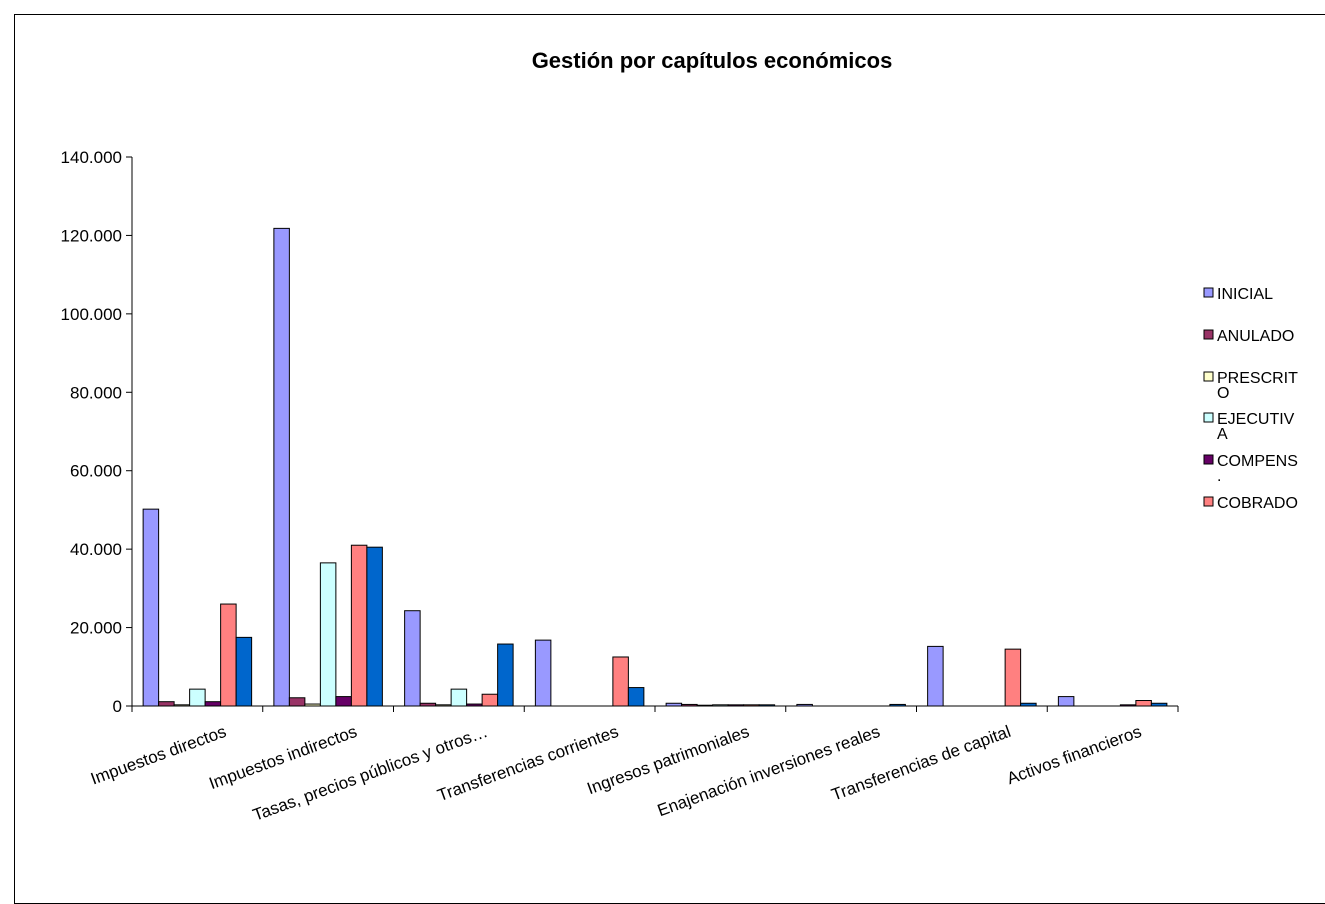  What do you see at coordinates (1219, 476) in the screenshot?
I see `legend-label: .` at bounding box center [1219, 476].